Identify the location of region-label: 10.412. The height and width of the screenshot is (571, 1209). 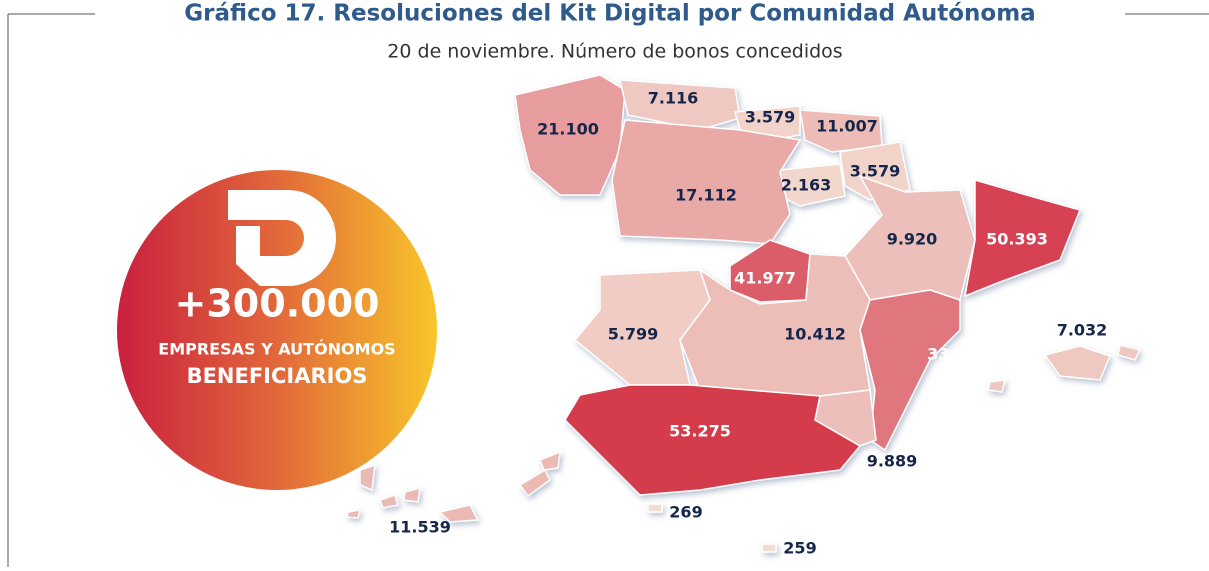
(815, 334).